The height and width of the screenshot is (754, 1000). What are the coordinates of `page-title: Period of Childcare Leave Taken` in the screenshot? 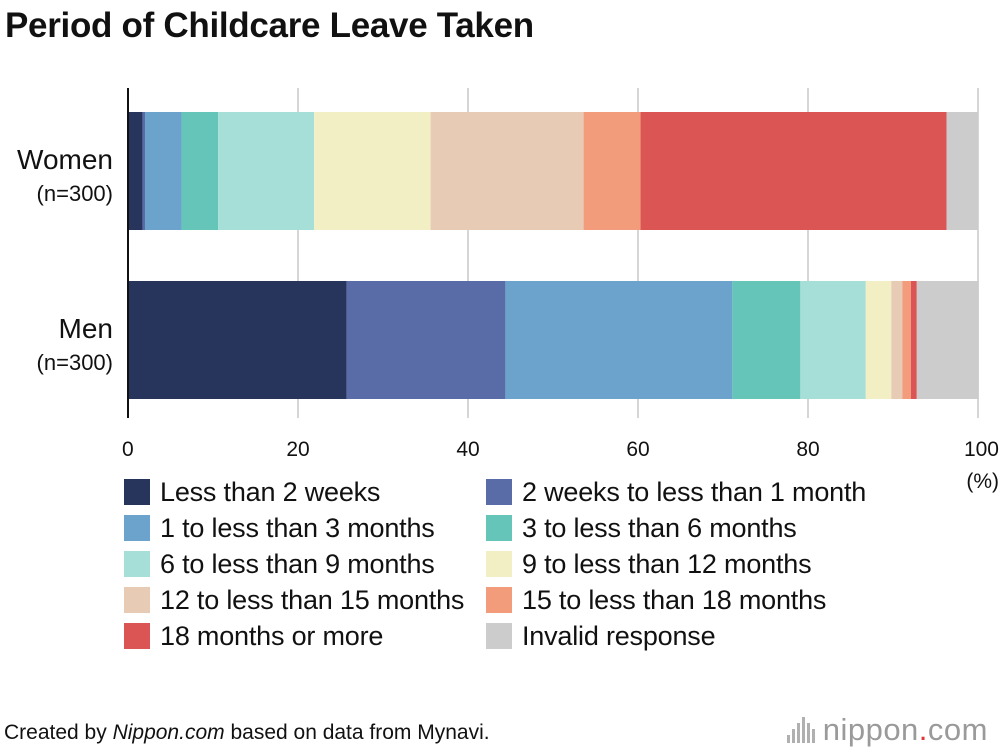 It's located at (269, 25).